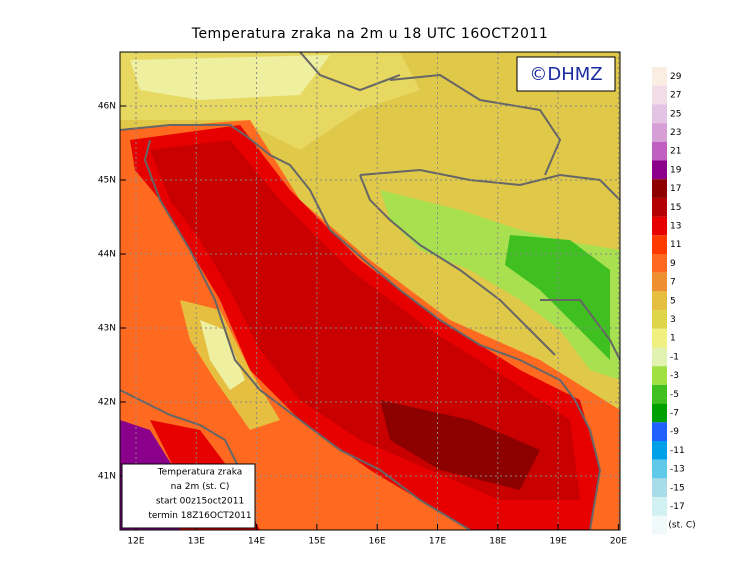  Describe the element at coordinates (674, 413) in the screenshot. I see `colorbar-label: -7` at that location.